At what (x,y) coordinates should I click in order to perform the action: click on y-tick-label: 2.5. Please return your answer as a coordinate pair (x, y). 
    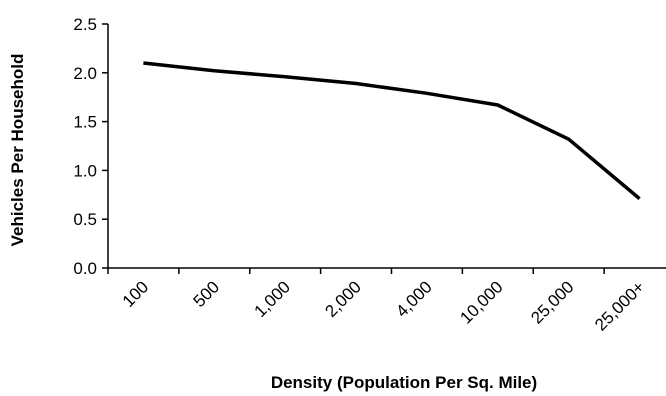
    Looking at the image, I should click on (85, 24).